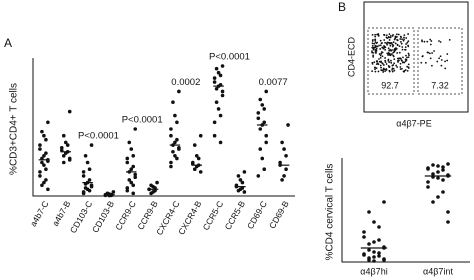 This screenshot has width=474, height=280. Describe the element at coordinates (413, 123) in the screenshot. I see `x-axis-label: α4β7-PE` at that location.